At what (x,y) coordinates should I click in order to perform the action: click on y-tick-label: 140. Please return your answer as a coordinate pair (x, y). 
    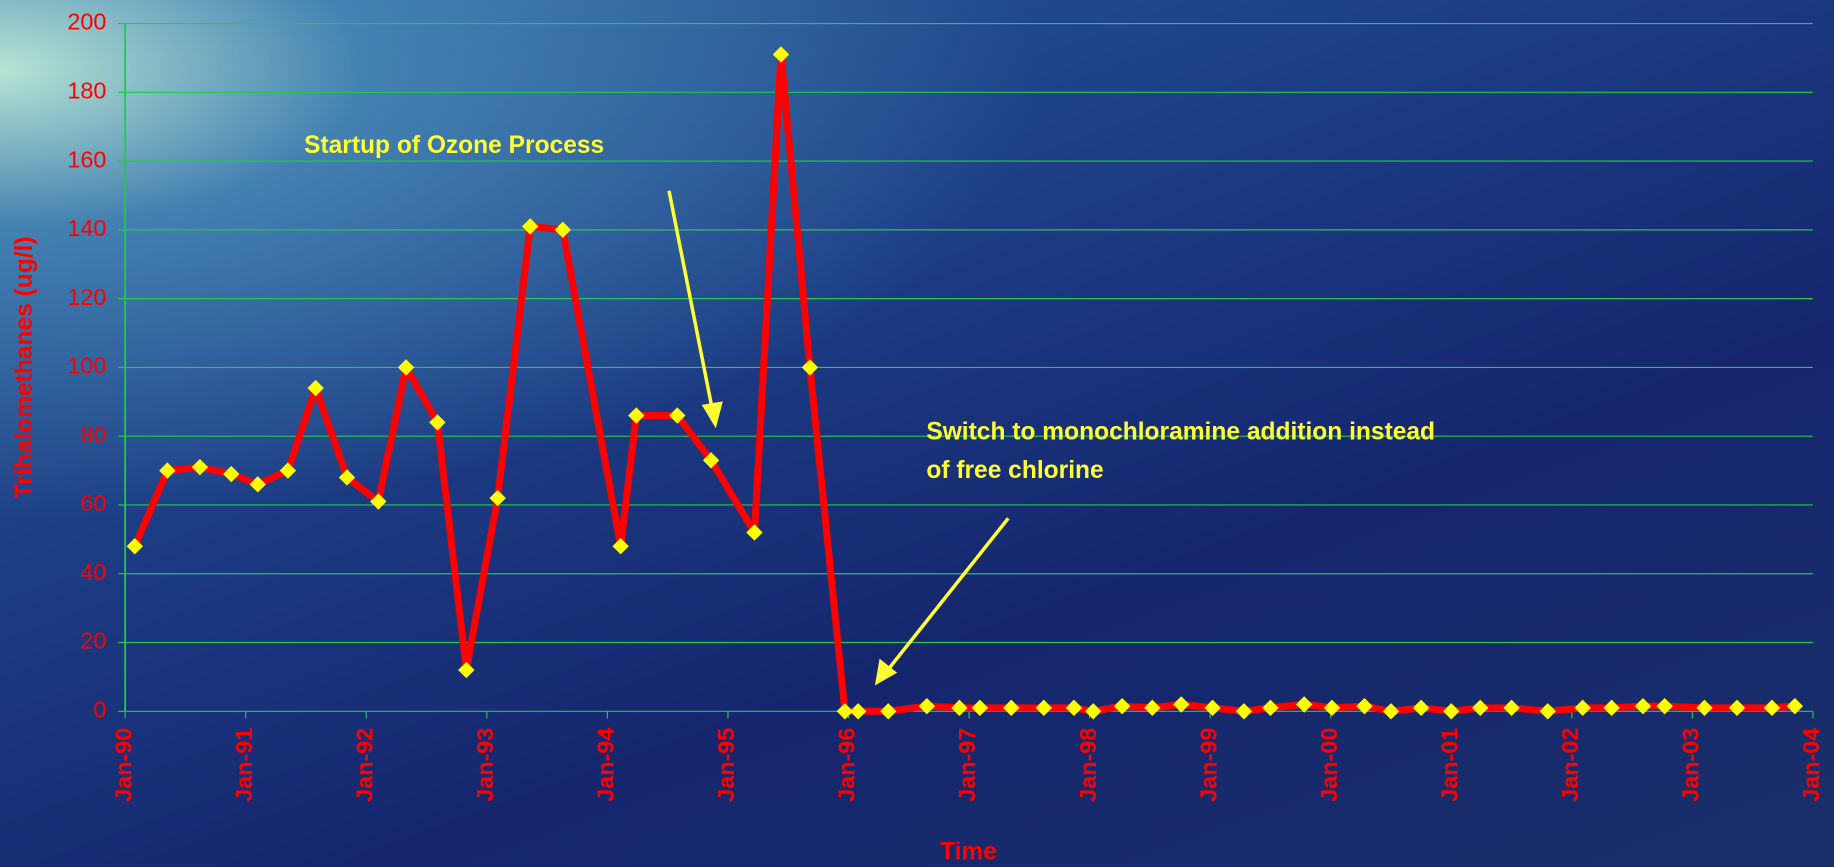
    Looking at the image, I should click on (86, 228).